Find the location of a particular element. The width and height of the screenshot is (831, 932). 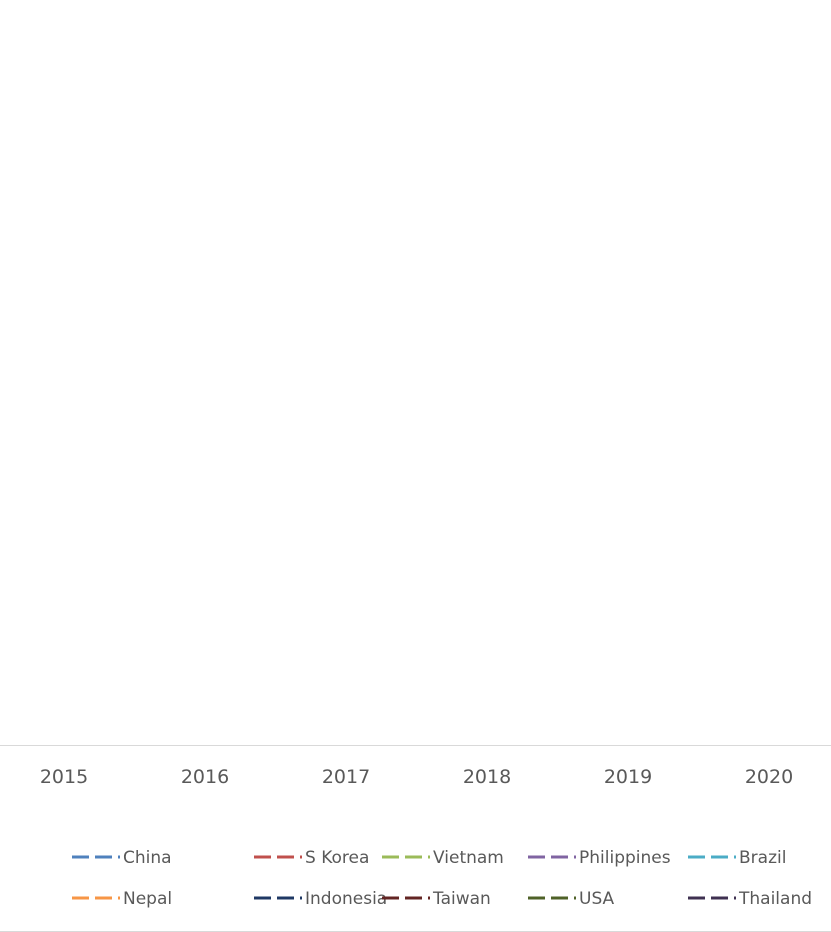

legend-item-philippines: Philippines is located at coordinates (599, 858).